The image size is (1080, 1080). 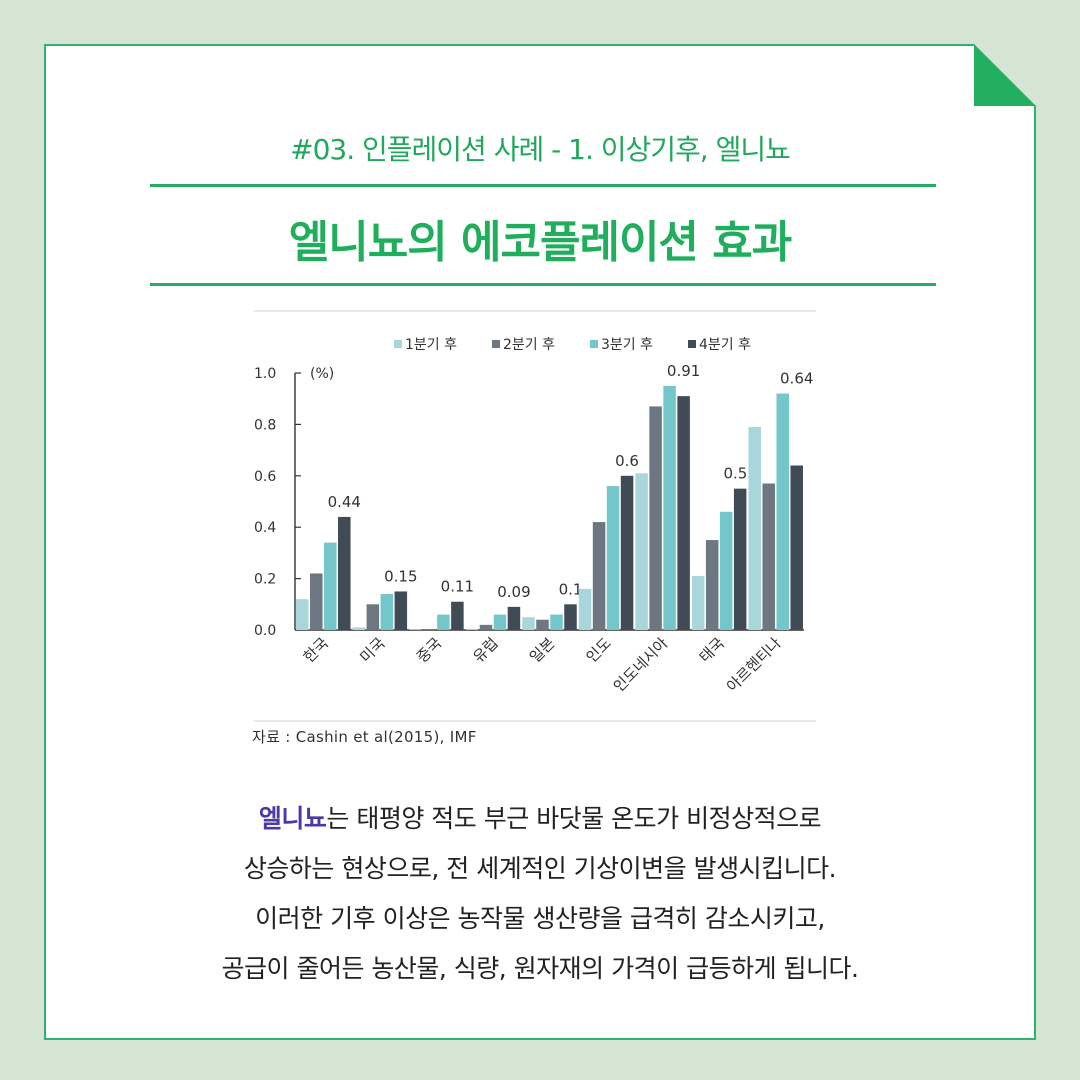 I want to click on body-line-1-text: 는 태평양 적도 부근 바닷물 온도가 비정상적으로, so click(x=574, y=818).